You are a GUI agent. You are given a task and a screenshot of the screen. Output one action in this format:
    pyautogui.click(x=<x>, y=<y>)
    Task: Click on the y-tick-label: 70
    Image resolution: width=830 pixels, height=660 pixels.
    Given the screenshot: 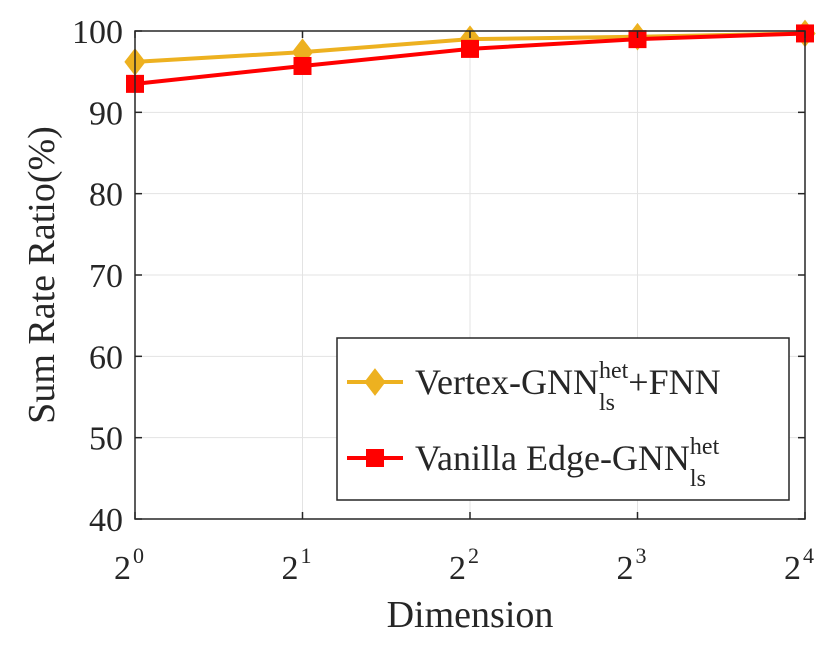 What is the action you would take?
    pyautogui.click(x=106, y=276)
    